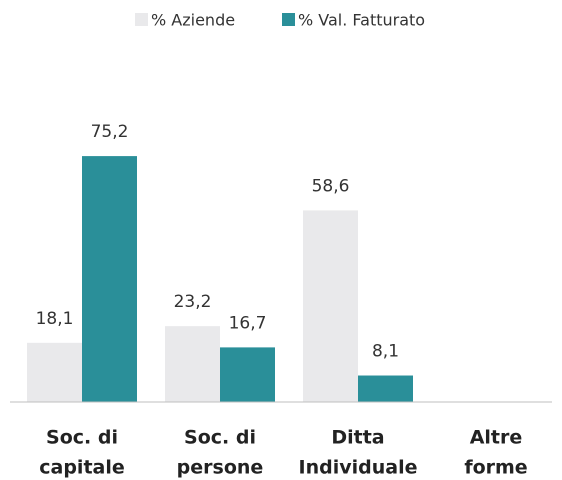 Image resolution: width=562 pixels, height=480 pixels. I want to click on x-tick-label: forme, so click(495, 468).